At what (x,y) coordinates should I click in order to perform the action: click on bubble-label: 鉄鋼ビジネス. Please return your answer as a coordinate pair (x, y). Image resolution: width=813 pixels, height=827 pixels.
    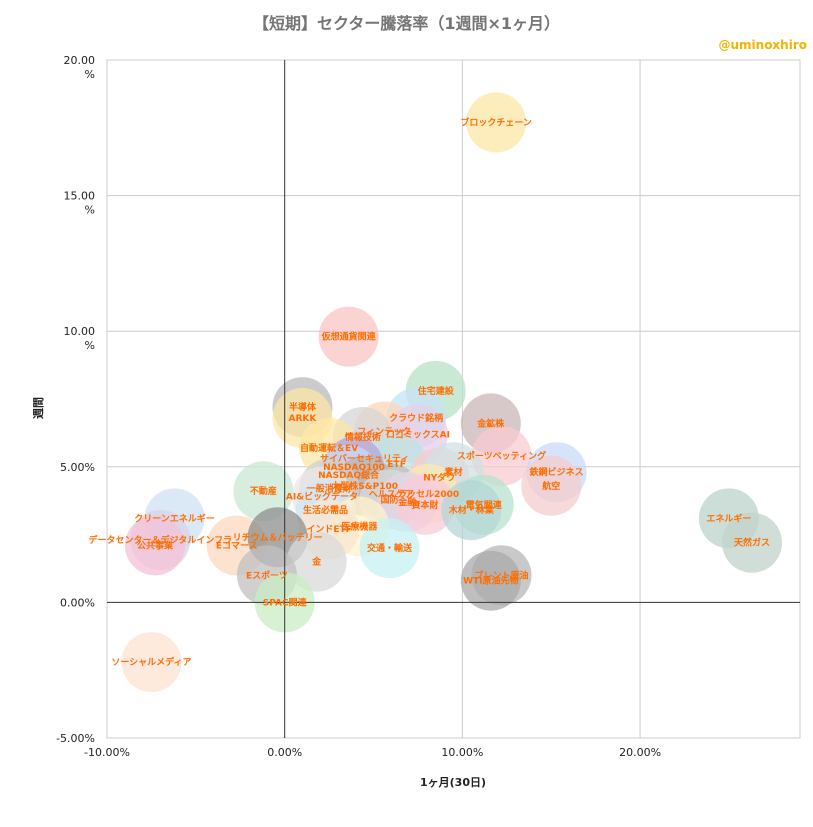
    Looking at the image, I should click on (557, 472).